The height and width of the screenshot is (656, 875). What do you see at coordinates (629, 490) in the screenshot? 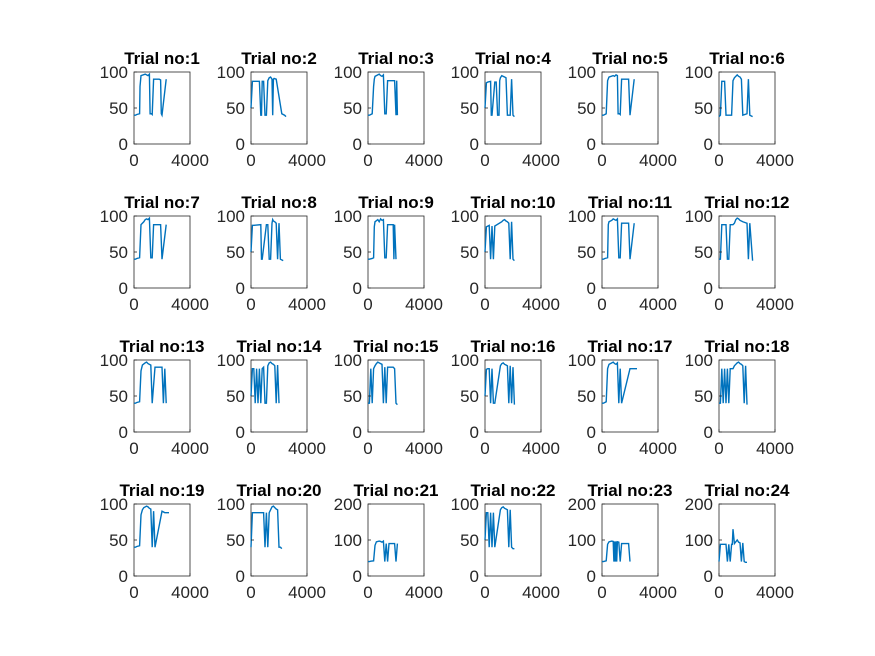
I see `subplot-title: Trial no:23` at bounding box center [629, 490].